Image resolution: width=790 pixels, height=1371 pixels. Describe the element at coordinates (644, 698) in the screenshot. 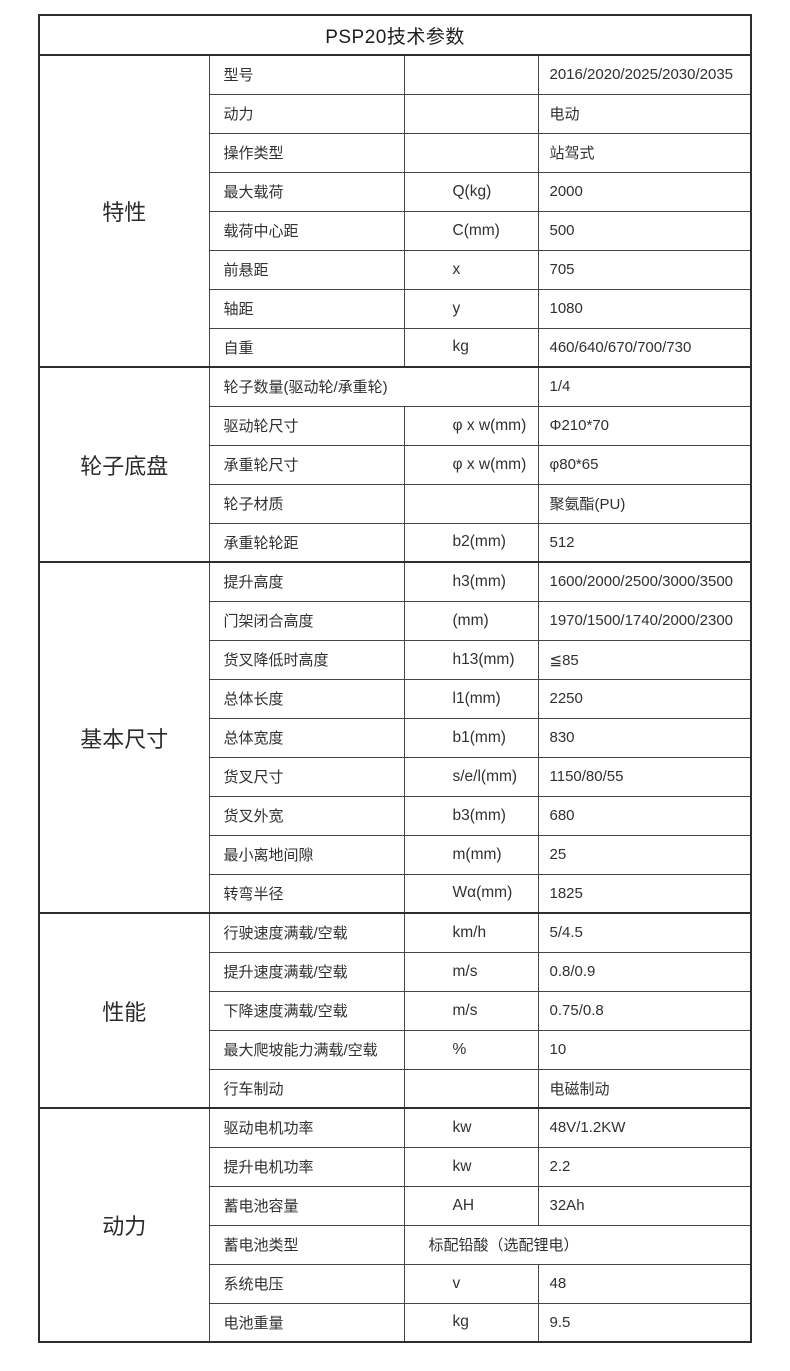

I see `value-cell: 2250` at that location.